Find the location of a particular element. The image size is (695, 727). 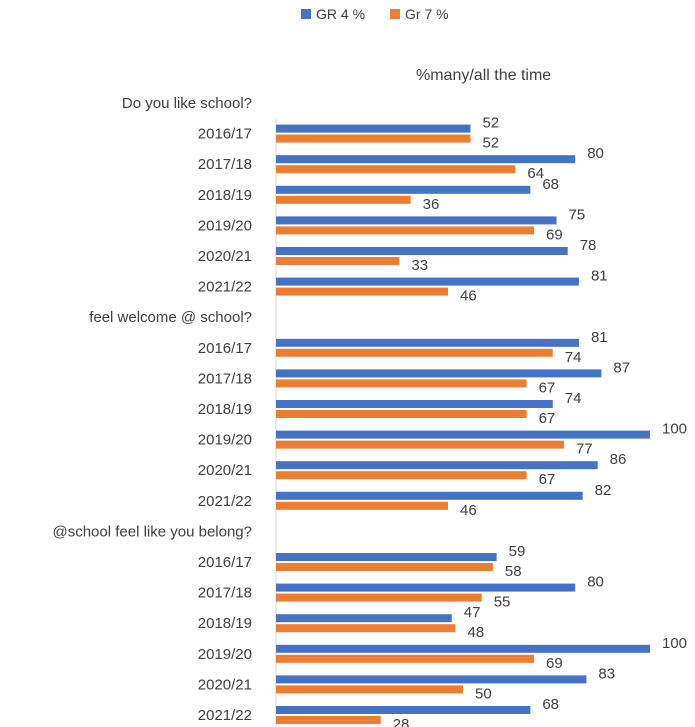

data-label-gr4: 83 is located at coordinates (606, 673).